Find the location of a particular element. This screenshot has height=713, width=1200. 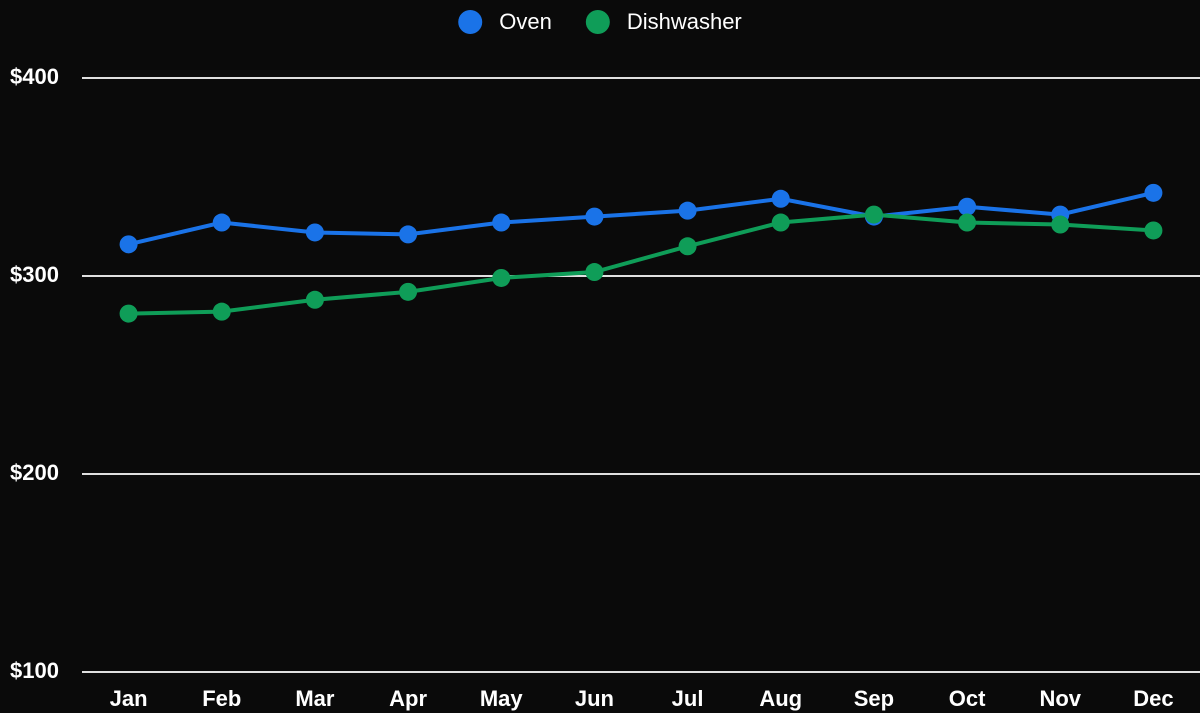

x-tick-label: Sep is located at coordinates (874, 698).